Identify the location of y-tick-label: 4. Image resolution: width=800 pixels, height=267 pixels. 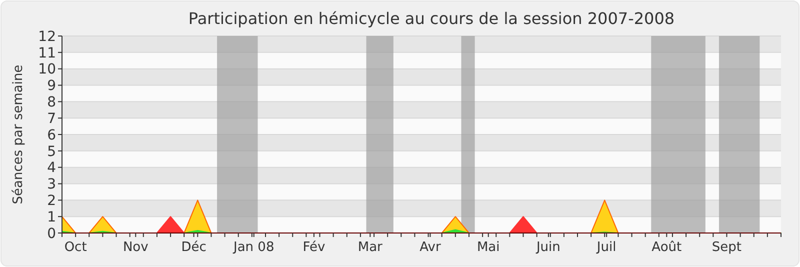
(51, 168).